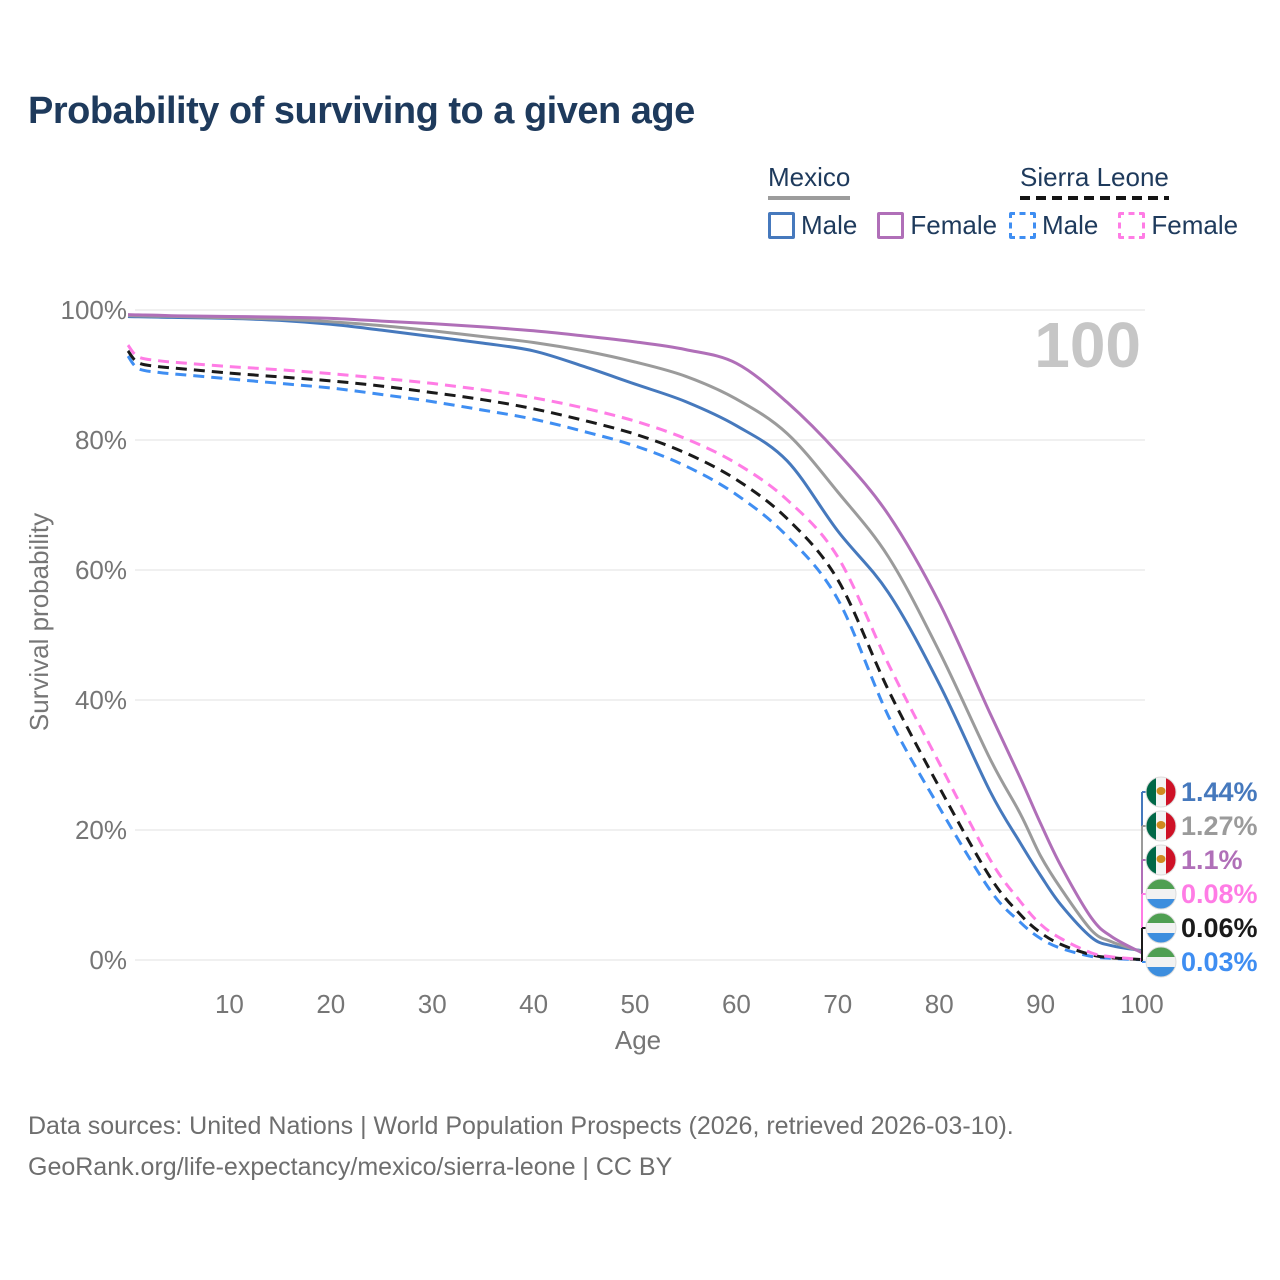  What do you see at coordinates (101, 700) in the screenshot?
I see `y-tick-label: 40%` at bounding box center [101, 700].